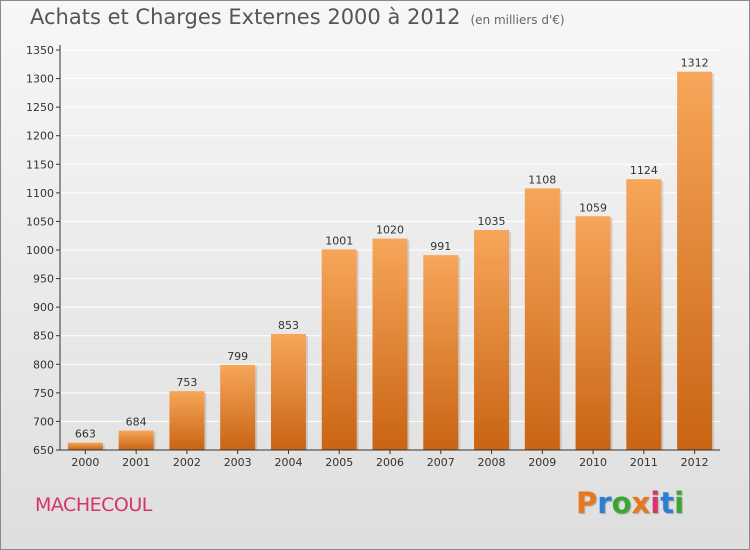 The image size is (750, 550). I want to click on y-tick-label: 900, so click(43, 307).